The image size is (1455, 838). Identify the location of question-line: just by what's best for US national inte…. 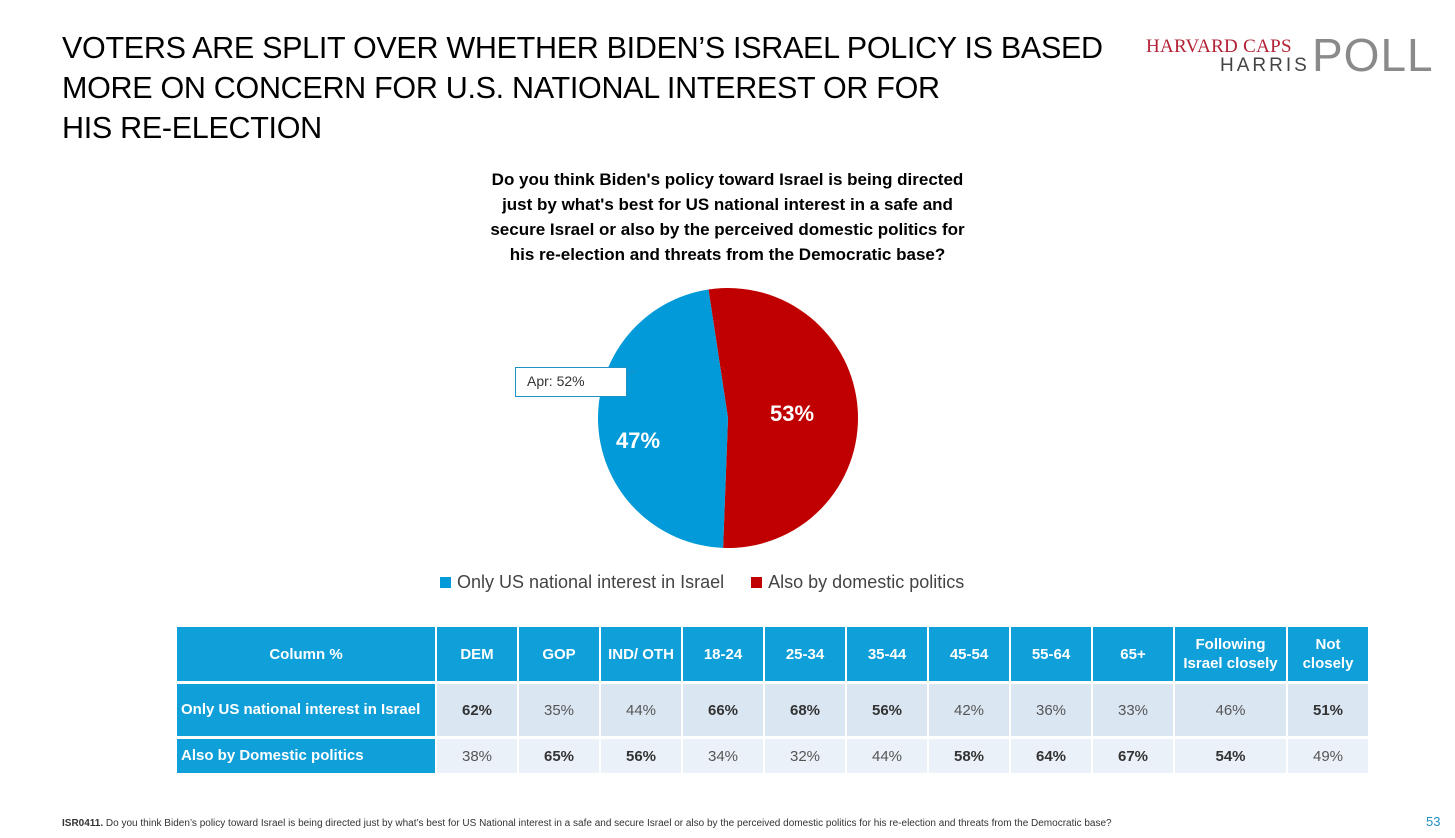
(727, 204).